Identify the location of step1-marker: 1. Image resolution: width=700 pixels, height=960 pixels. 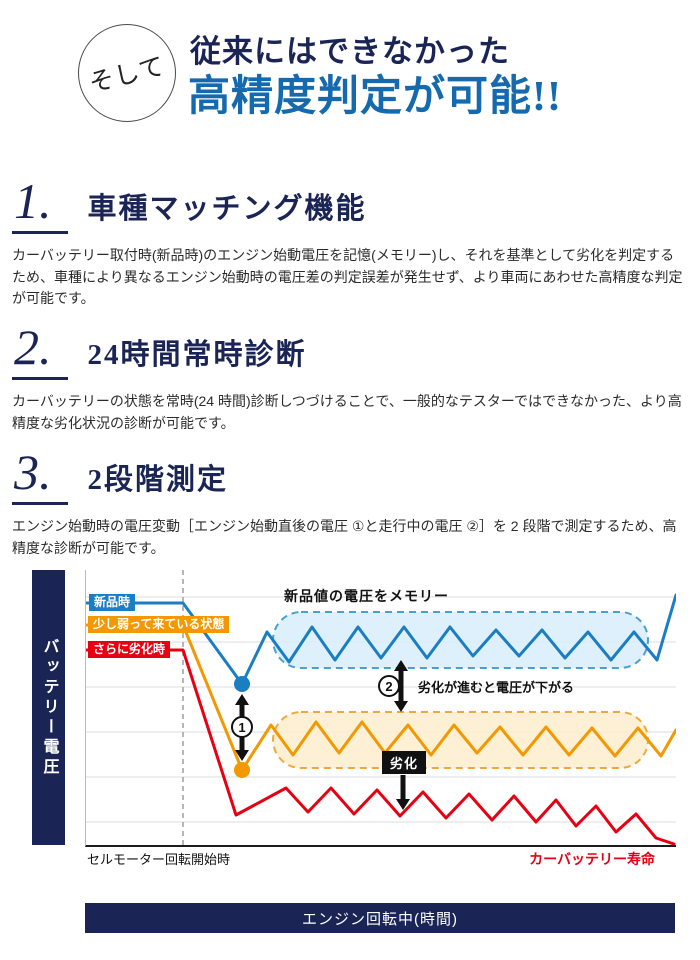
(242, 727).